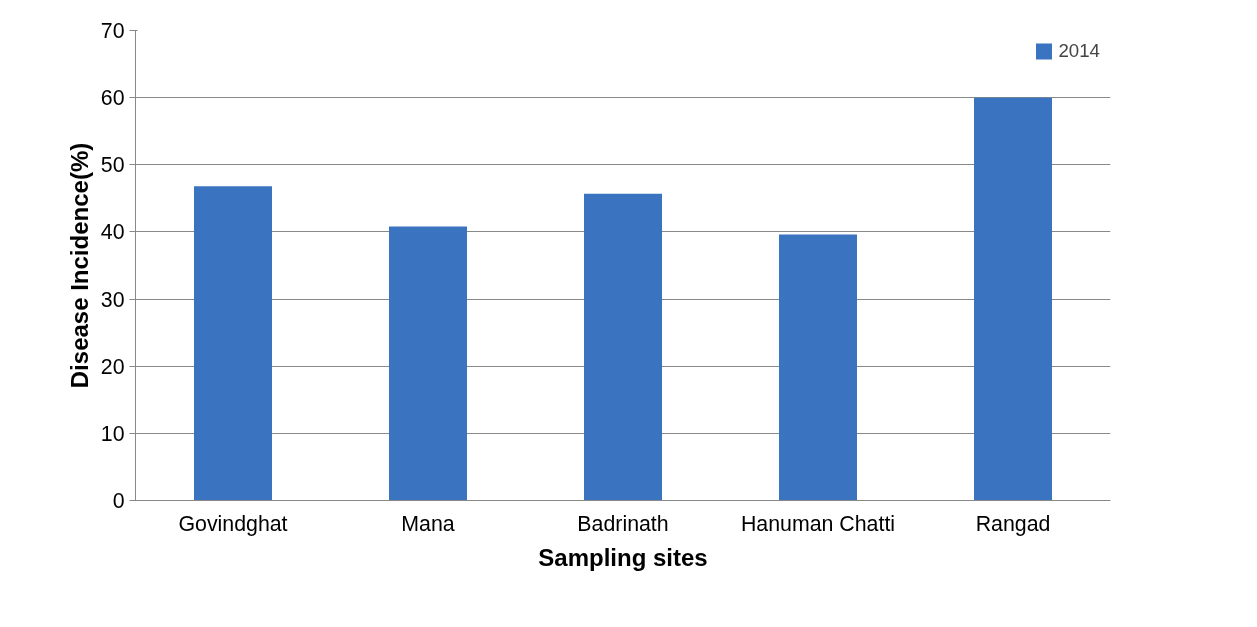 This screenshot has width=1257, height=627. What do you see at coordinates (118, 501) in the screenshot?
I see `y-tick-label: 0` at bounding box center [118, 501].